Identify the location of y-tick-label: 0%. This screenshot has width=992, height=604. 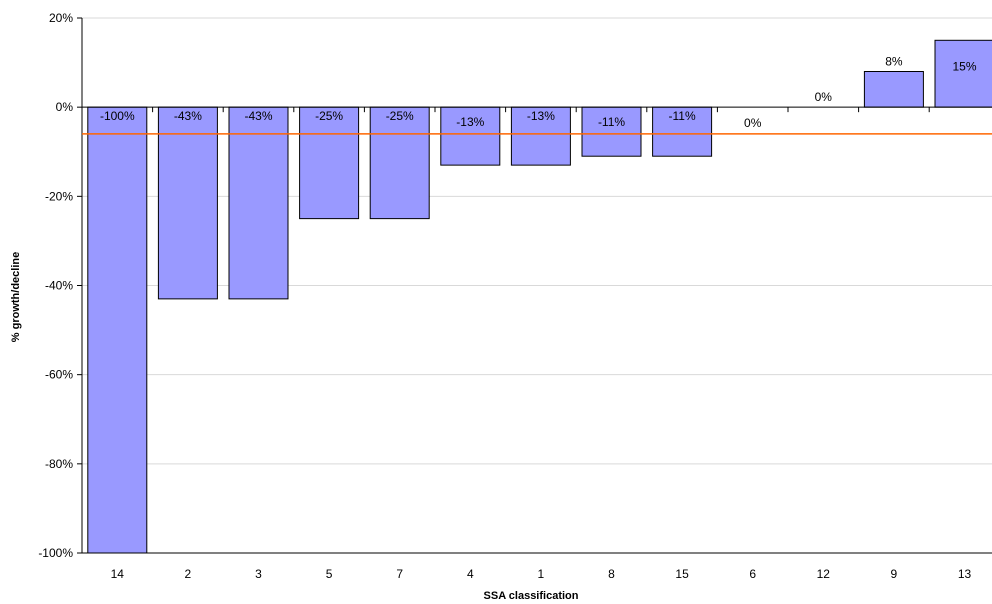
(65, 107).